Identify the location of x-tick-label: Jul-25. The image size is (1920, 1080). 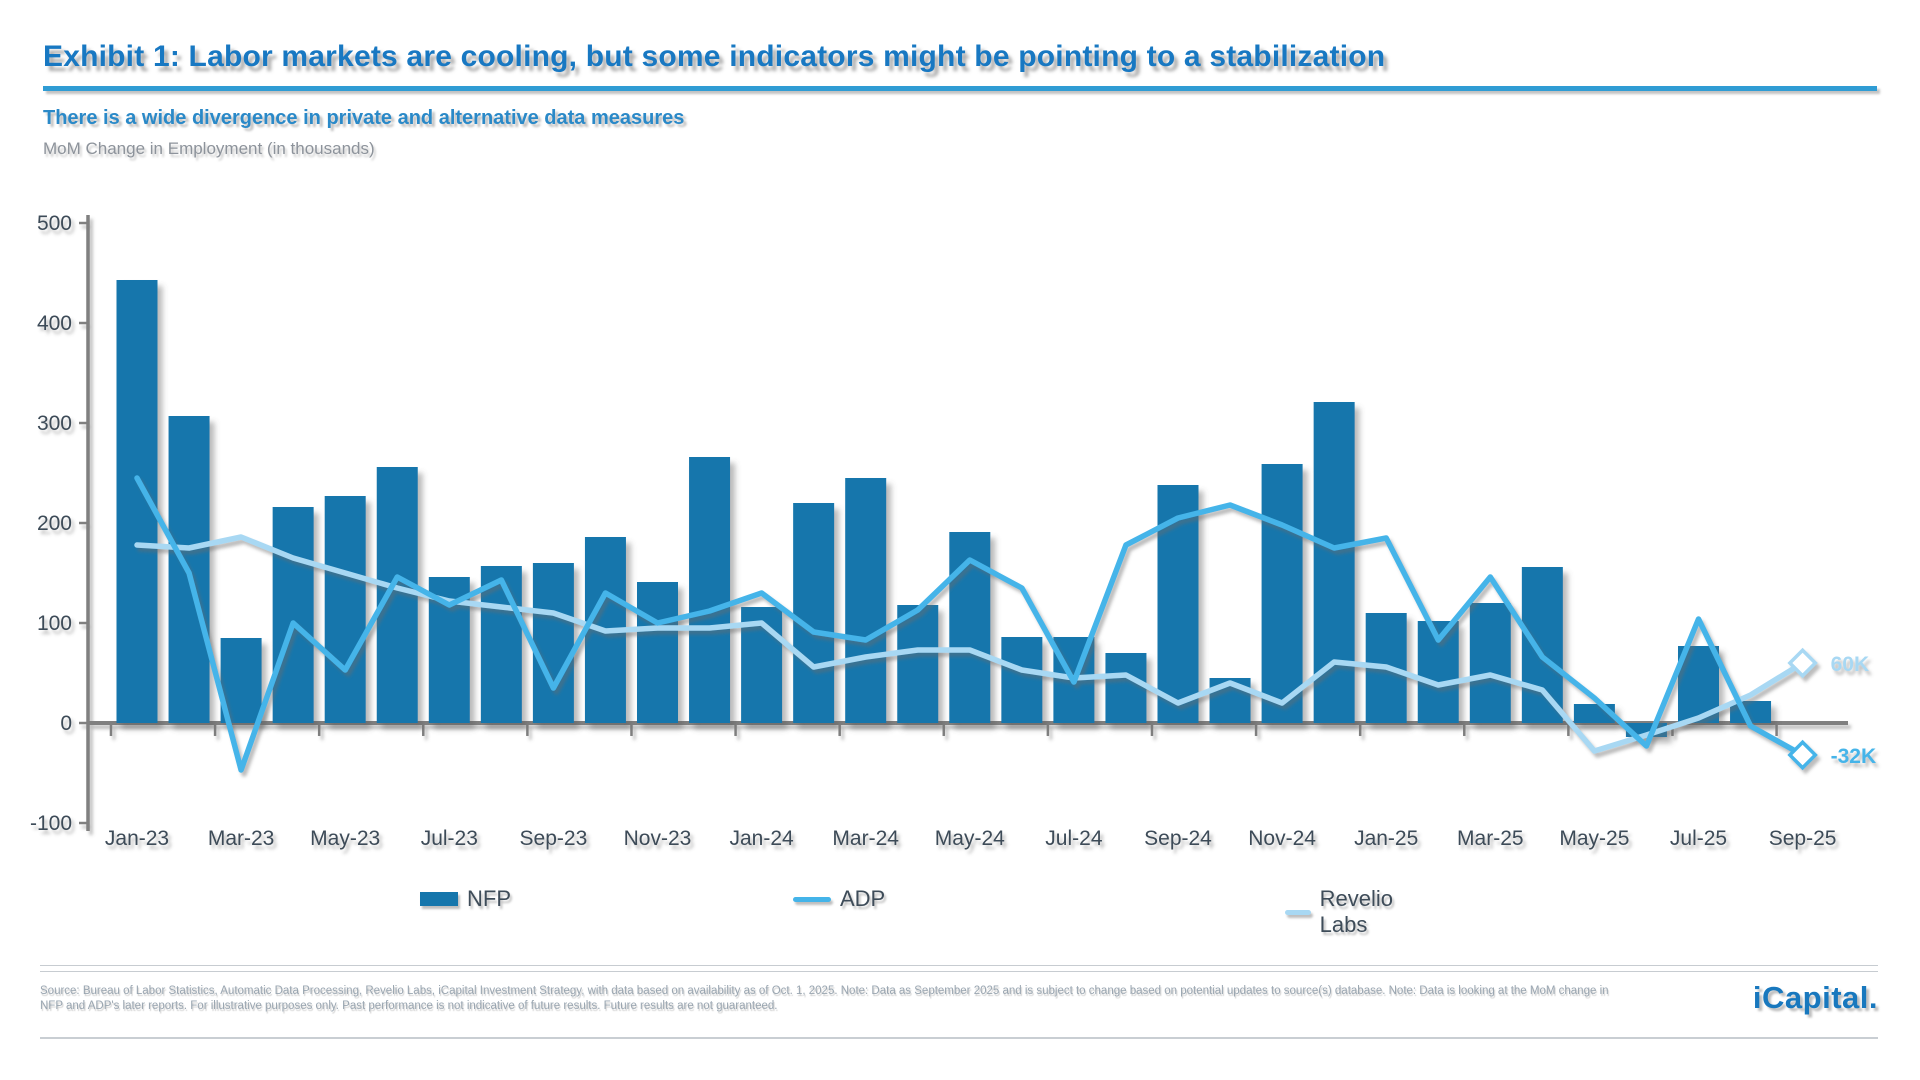
(1698, 838).